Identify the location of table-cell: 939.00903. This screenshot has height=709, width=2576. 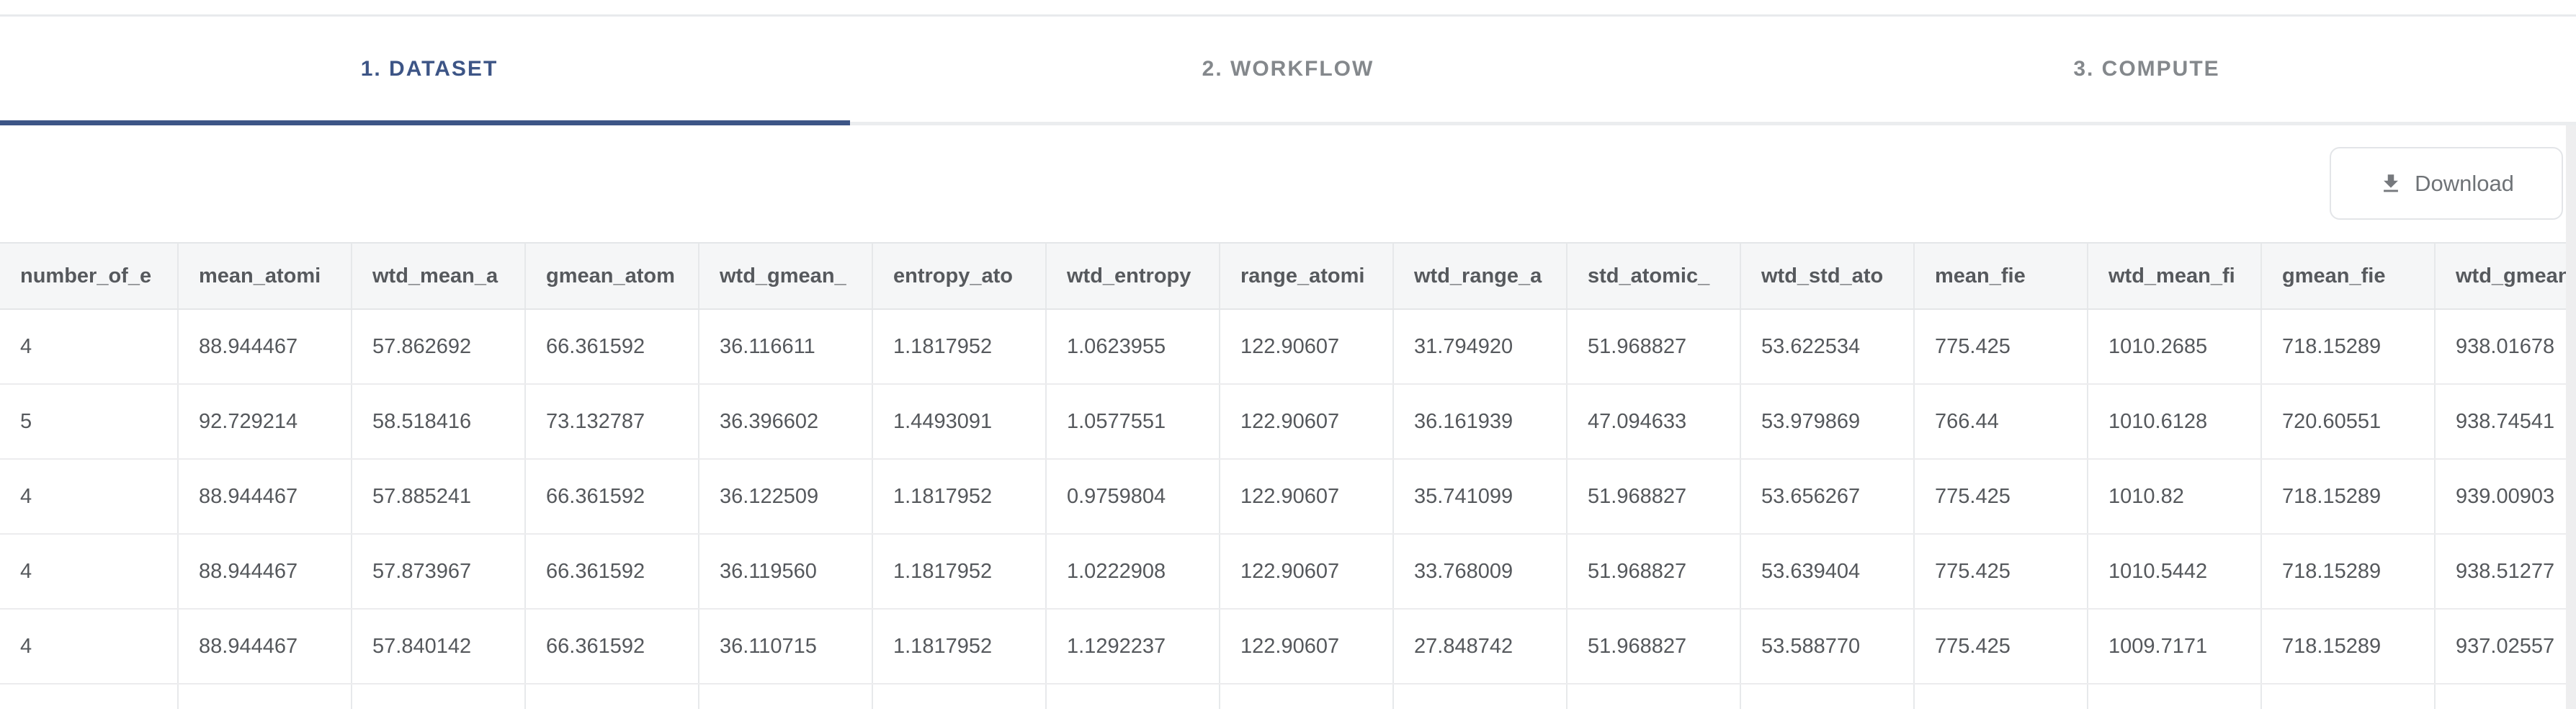
(2506, 497).